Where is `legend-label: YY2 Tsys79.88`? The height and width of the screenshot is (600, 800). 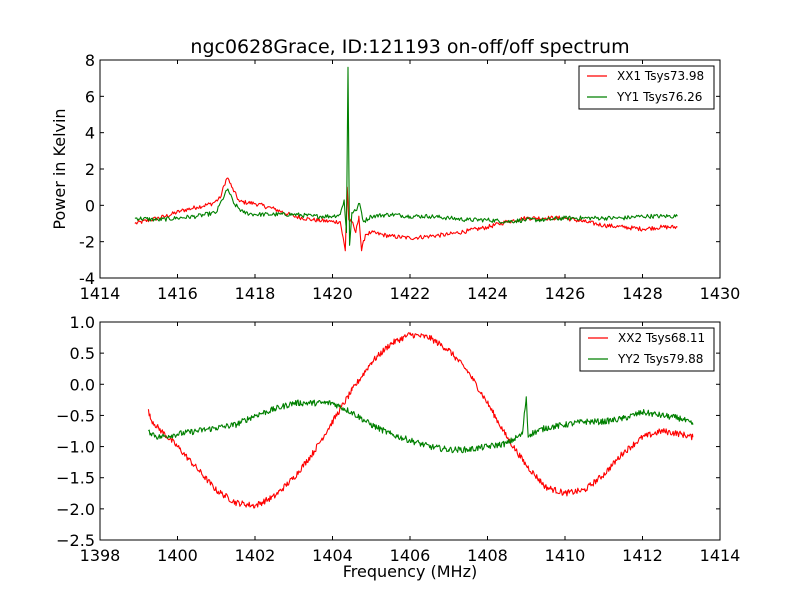 legend-label: YY2 Tsys79.88 is located at coordinates (660, 359).